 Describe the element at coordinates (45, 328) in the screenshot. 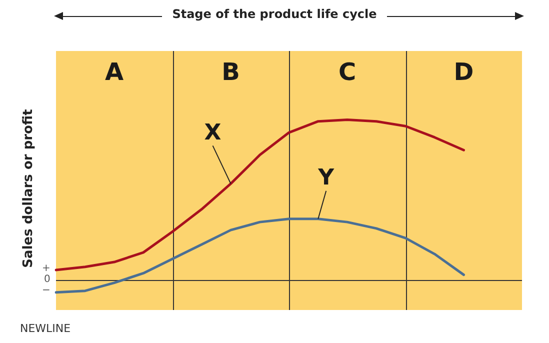

I see `text: NEWLINE` at that location.